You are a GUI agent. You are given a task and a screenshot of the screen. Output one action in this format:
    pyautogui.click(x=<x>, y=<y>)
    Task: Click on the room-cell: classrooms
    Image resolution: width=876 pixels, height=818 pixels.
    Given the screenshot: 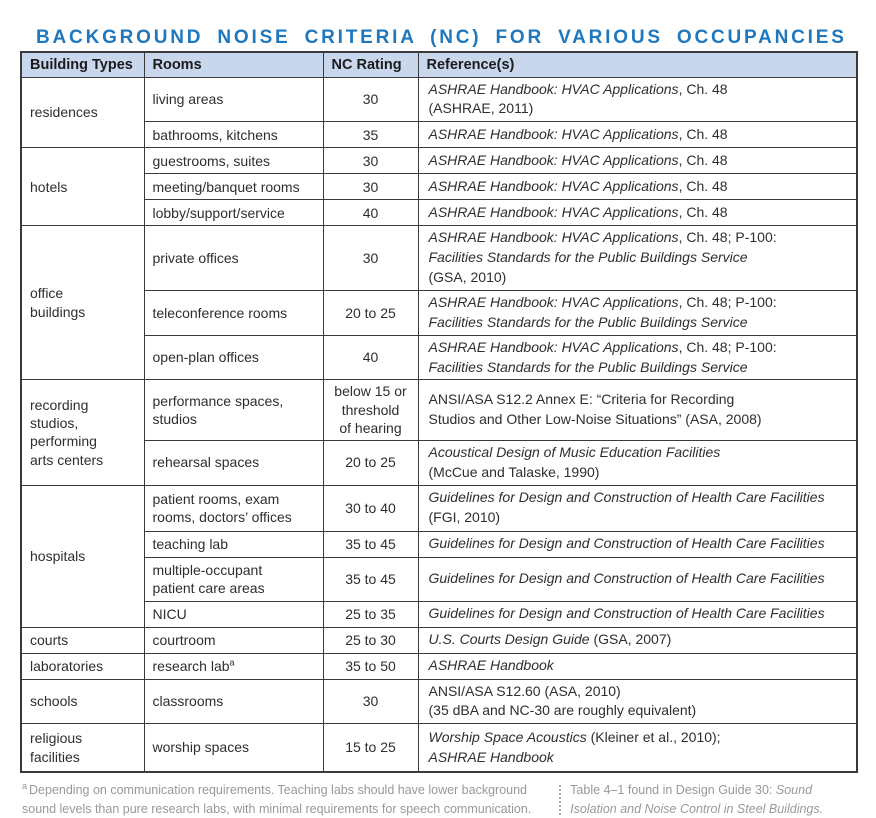 What is the action you would take?
    pyautogui.click(x=233, y=701)
    